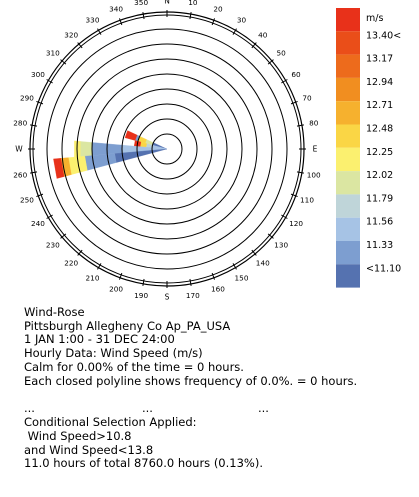 The width and height of the screenshot is (419, 497). I want to click on sectors, so click(110, 154).